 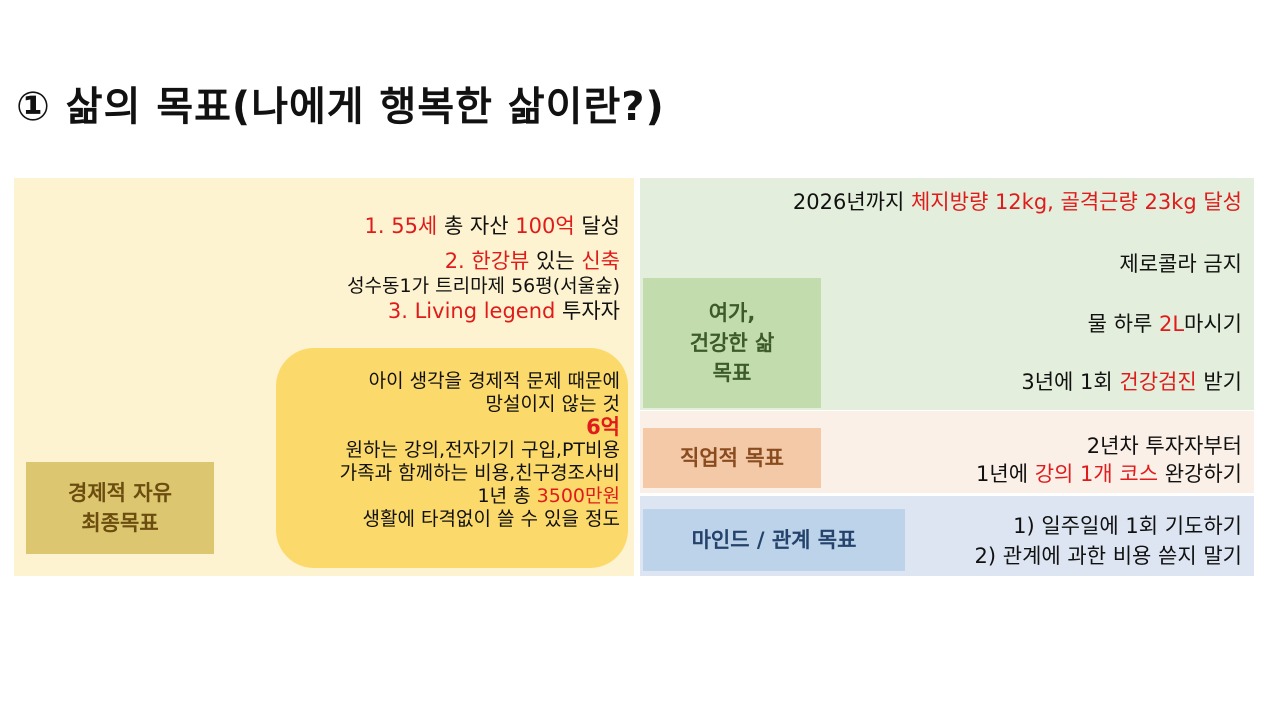 What do you see at coordinates (545, 226) in the screenshot?
I see `goal-1-amount: 100억` at bounding box center [545, 226].